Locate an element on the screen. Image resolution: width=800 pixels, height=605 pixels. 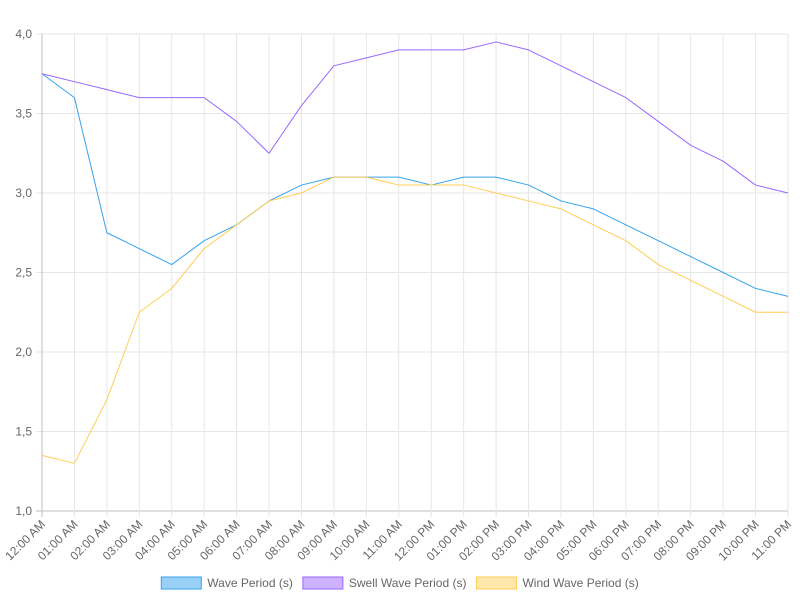
legend-item: Wind Wave Period (s) is located at coordinates (557, 583).